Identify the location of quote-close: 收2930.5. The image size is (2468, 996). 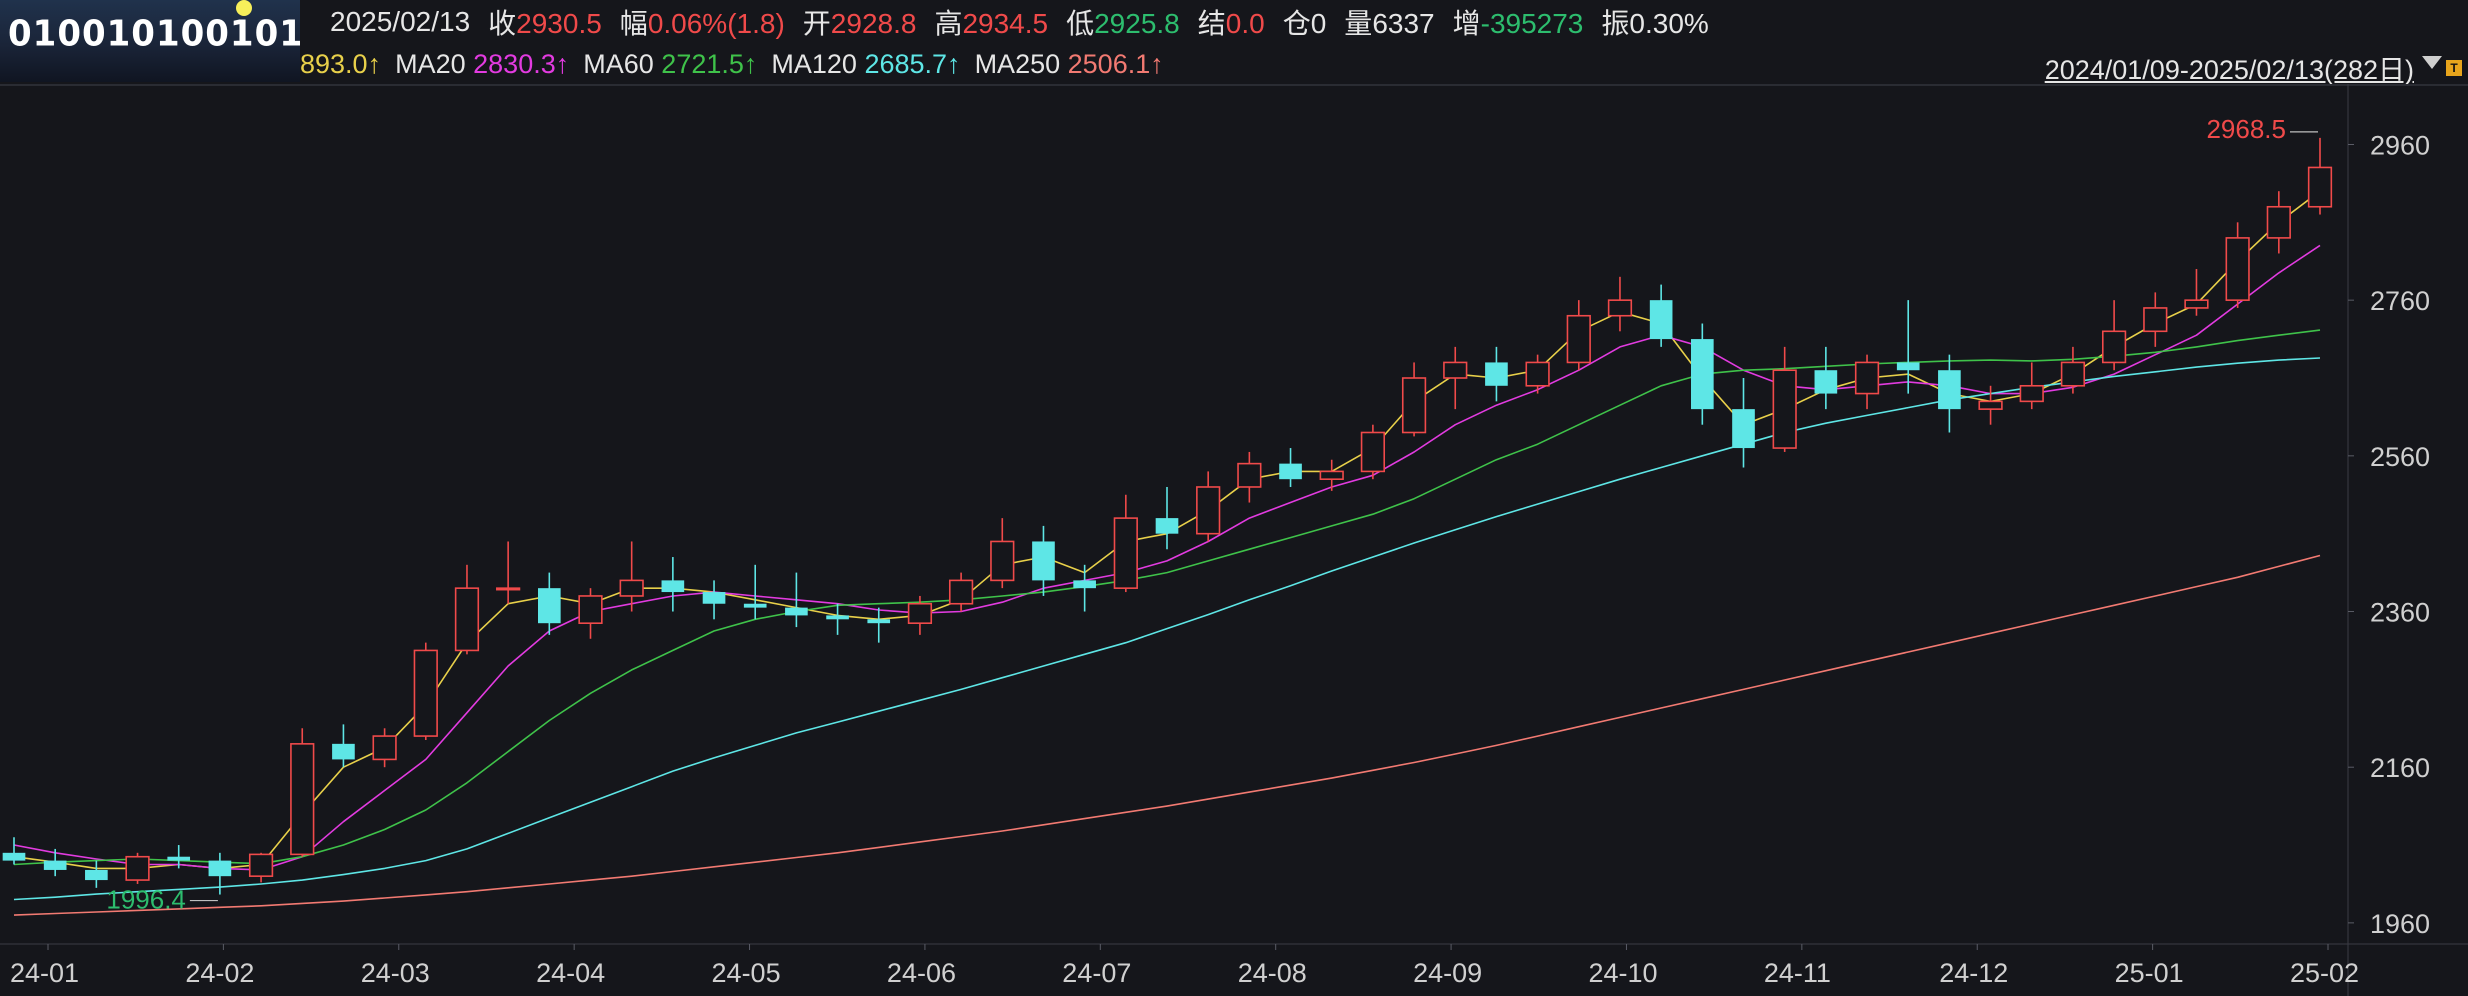
(545, 23).